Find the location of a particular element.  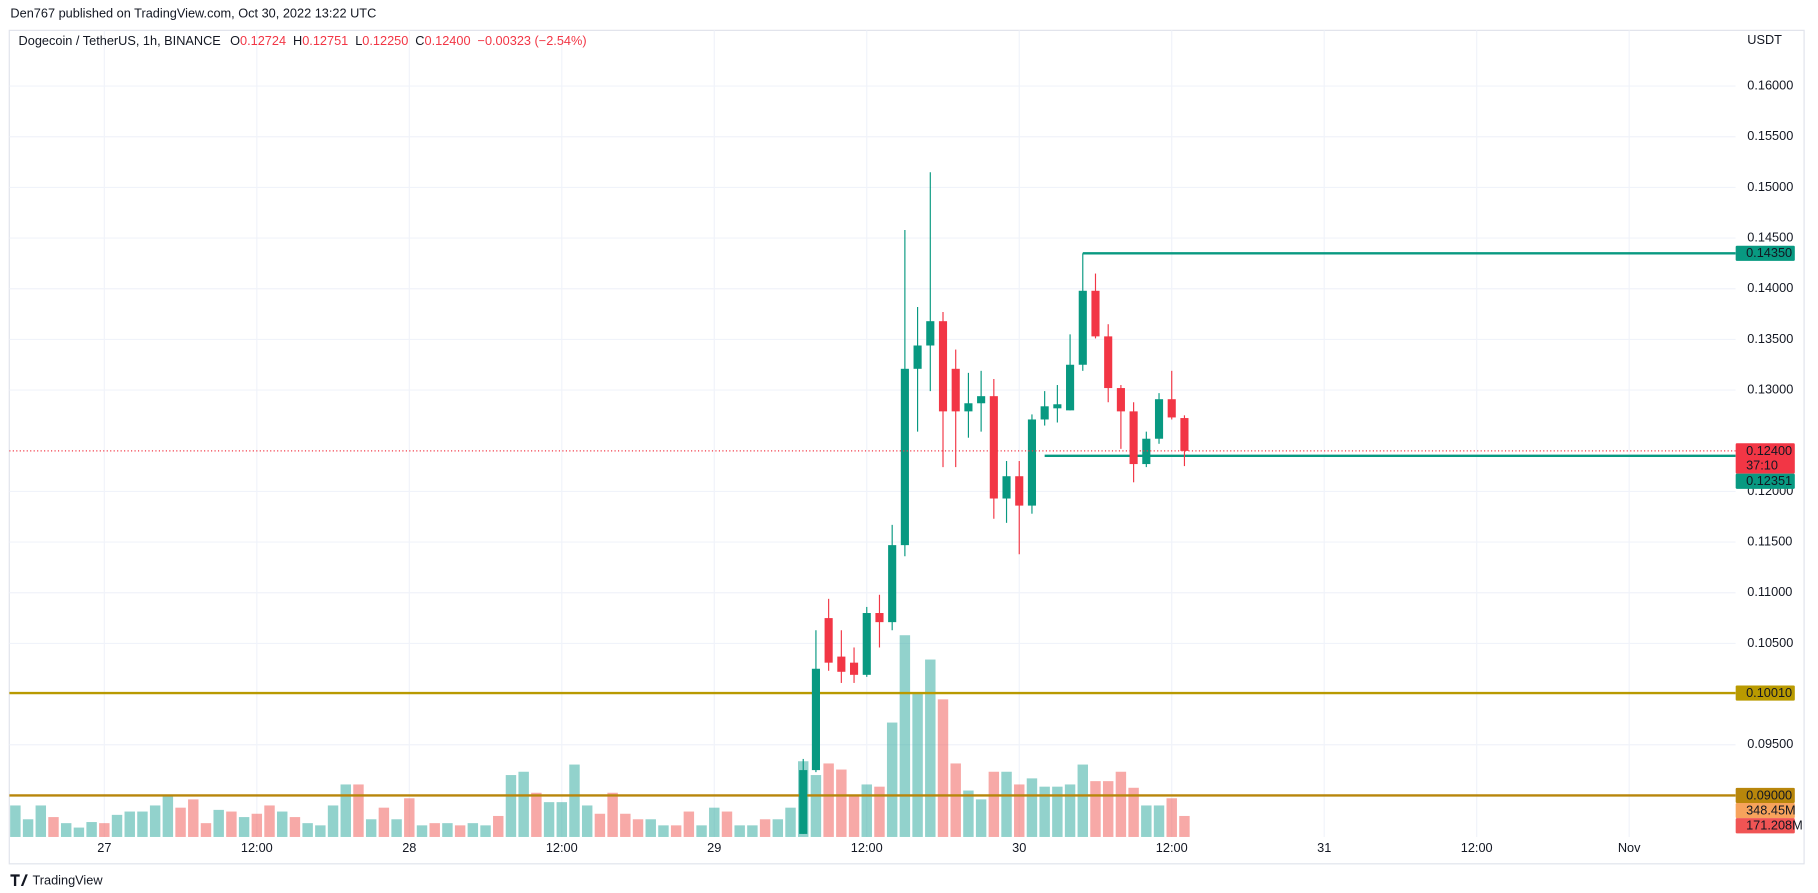

y-tick-label: 0.16000 is located at coordinates (1770, 84).